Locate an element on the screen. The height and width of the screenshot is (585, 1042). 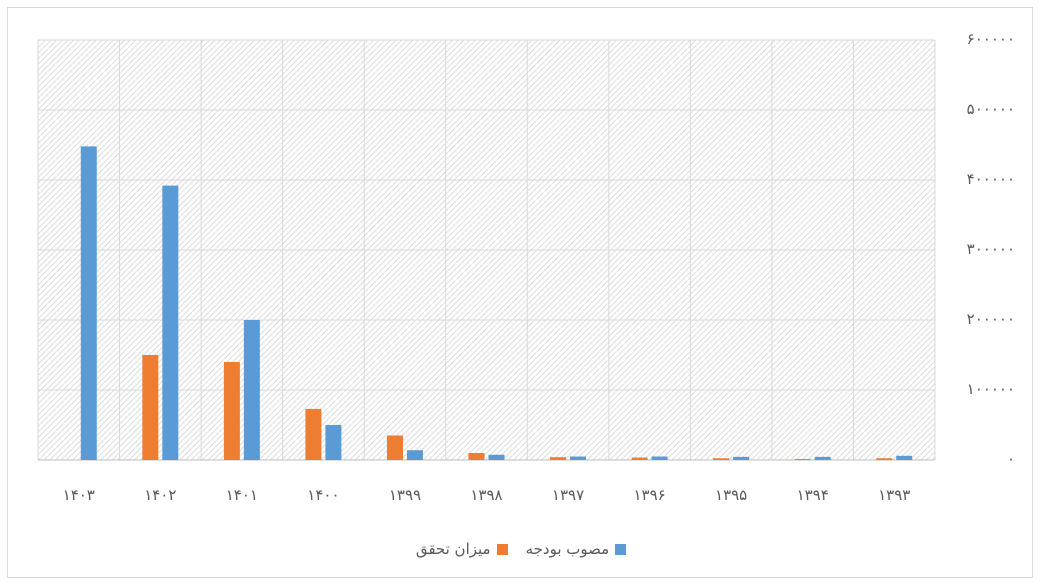
y-tick-label: ۱۰۰۰۰۰ is located at coordinates (991, 389).